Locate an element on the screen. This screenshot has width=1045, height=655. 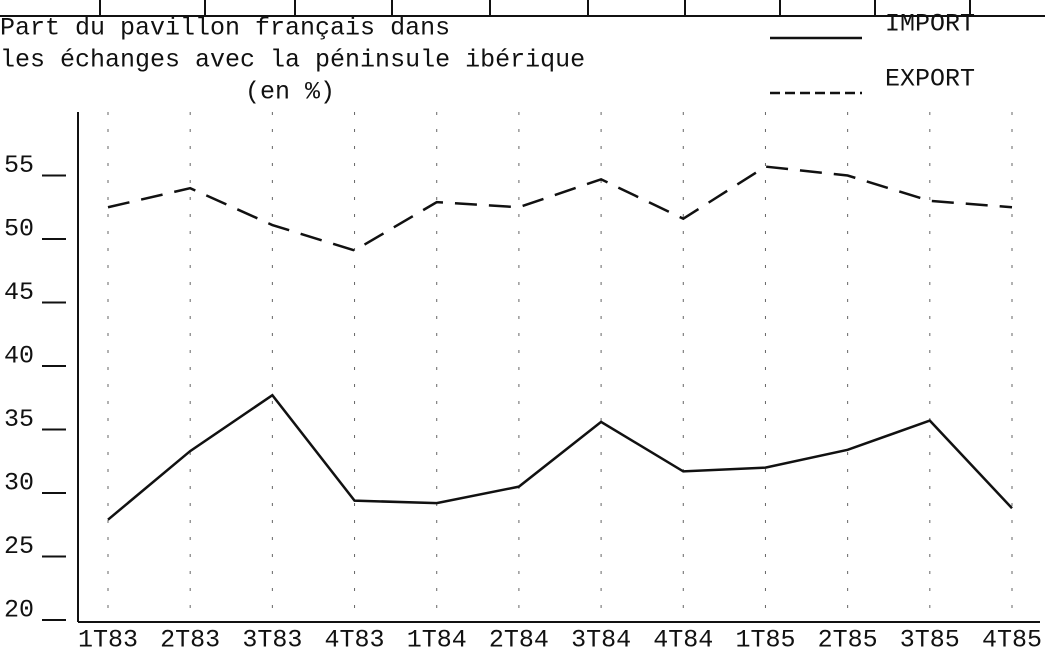
y-tick-label: 40 is located at coordinates (19, 356).